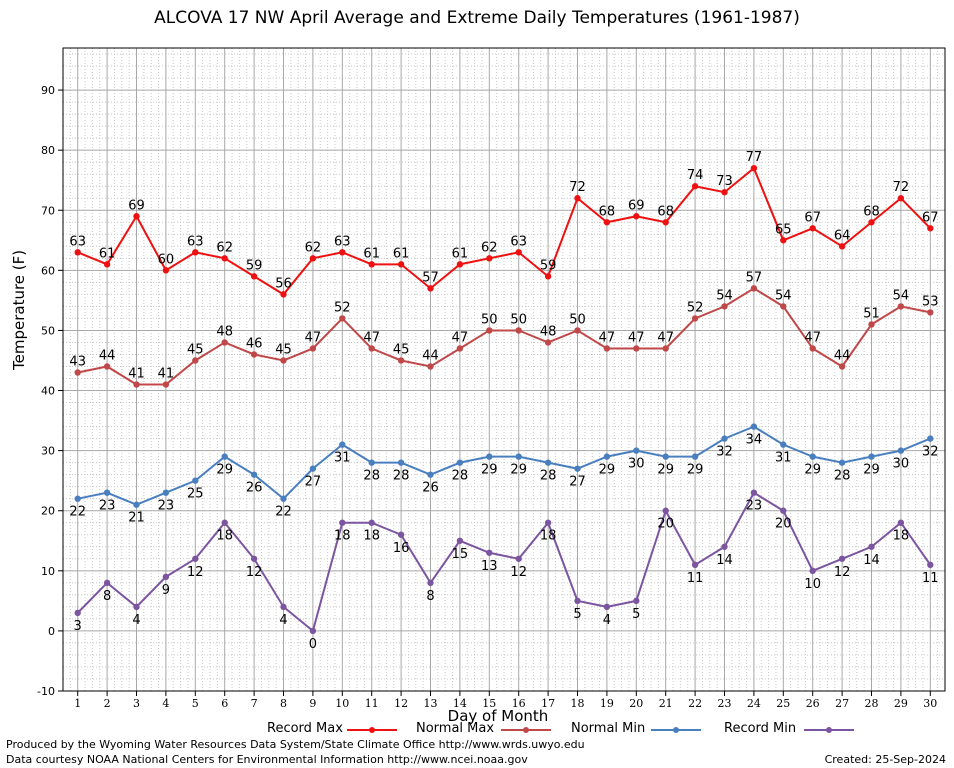 The width and height of the screenshot is (954, 768). Describe the element at coordinates (107, 596) in the screenshot. I see `data-label-record-min: 8` at that location.